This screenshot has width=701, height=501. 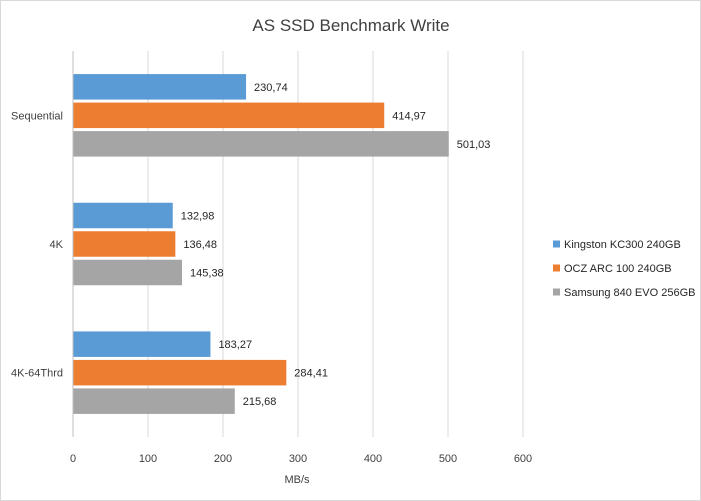 What do you see at coordinates (311, 374) in the screenshot?
I see `data-label: 284,41` at bounding box center [311, 374].